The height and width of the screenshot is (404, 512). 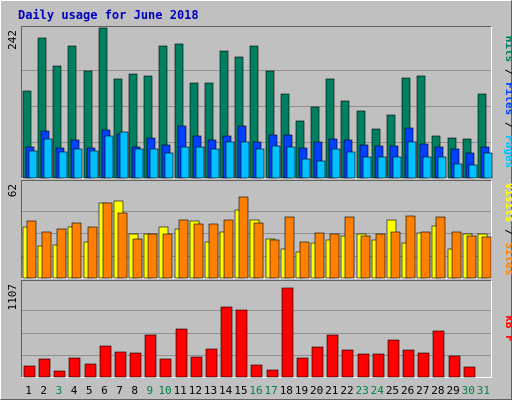 I want to click on day-label: 2, so click(x=43, y=390).